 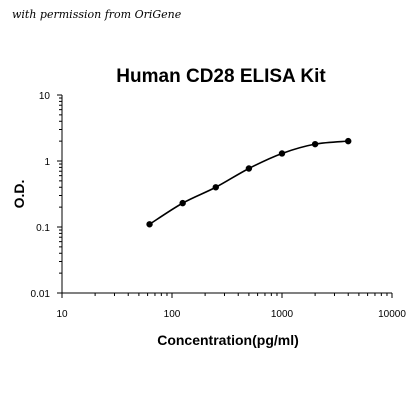 What do you see at coordinates (97, 14) in the screenshot?
I see `credit-note: with permission from OriGene` at bounding box center [97, 14].